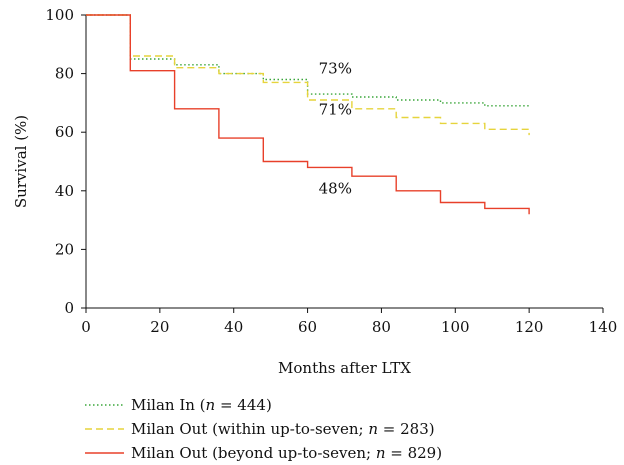 This screenshot has height=465, width=624. Describe the element at coordinates (21, 161) in the screenshot. I see `y-axis-label: Survival (%)` at that location.